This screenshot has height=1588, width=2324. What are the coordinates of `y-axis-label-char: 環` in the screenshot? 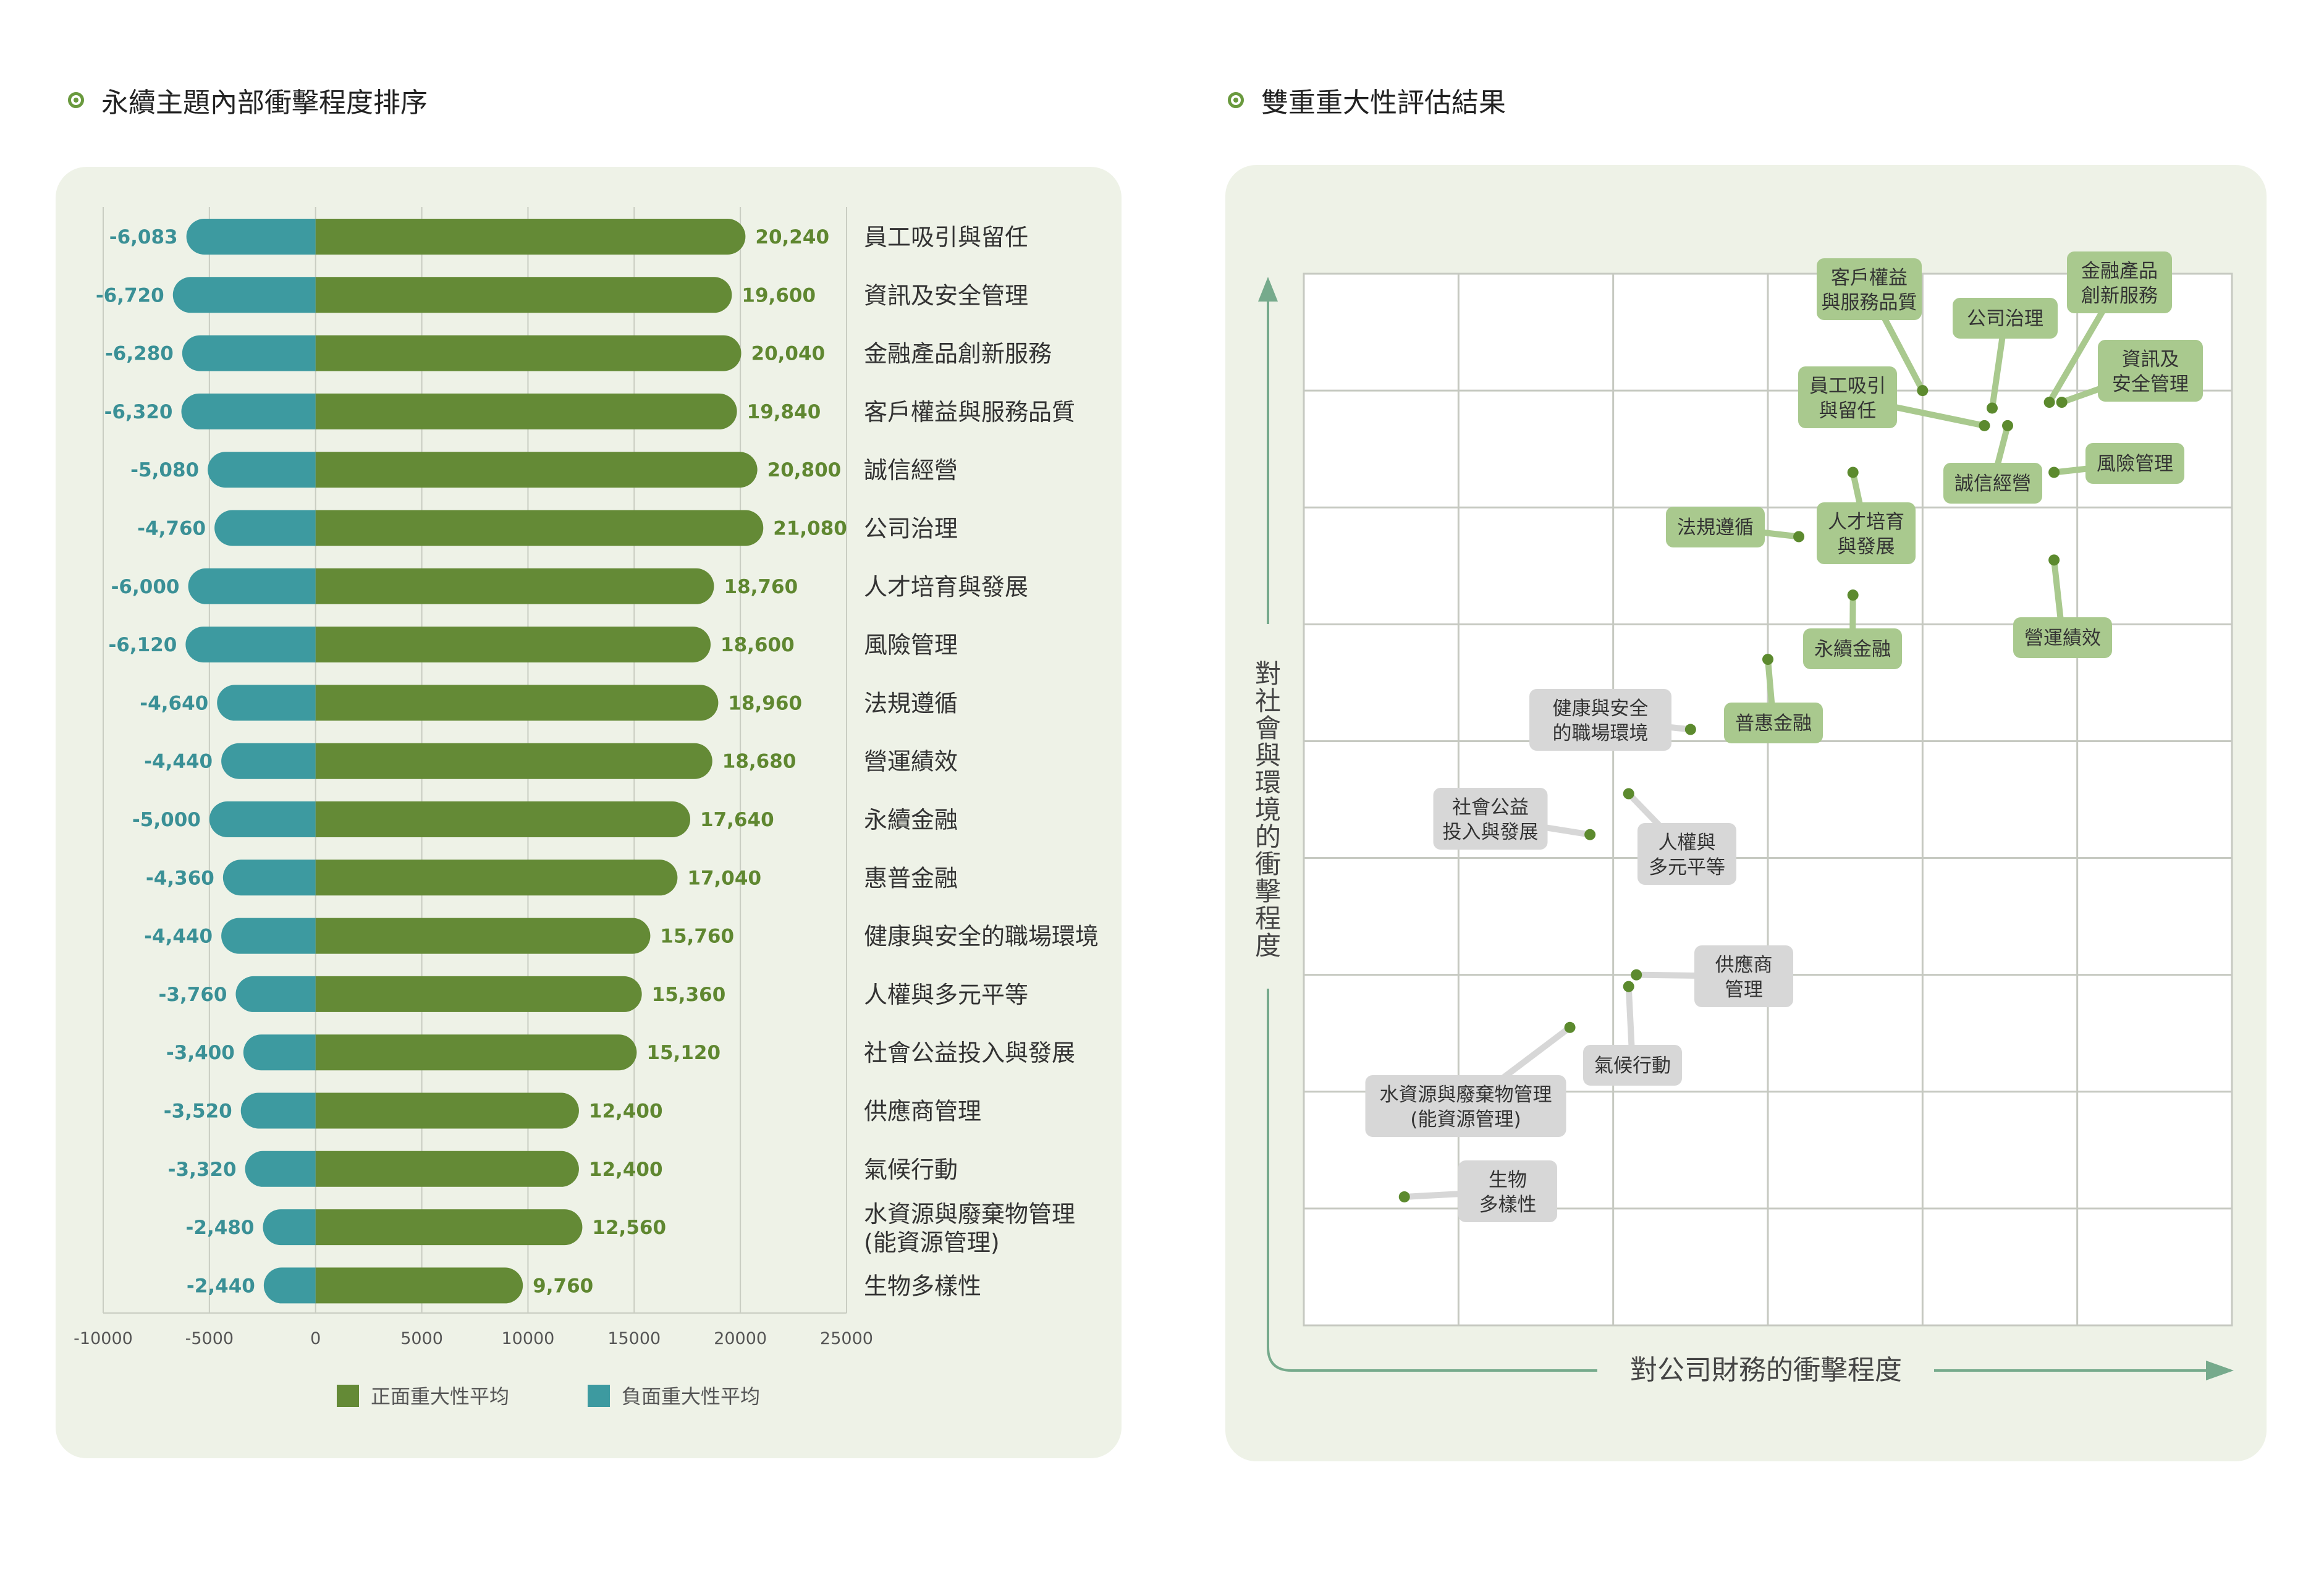 It's located at (1268, 782).